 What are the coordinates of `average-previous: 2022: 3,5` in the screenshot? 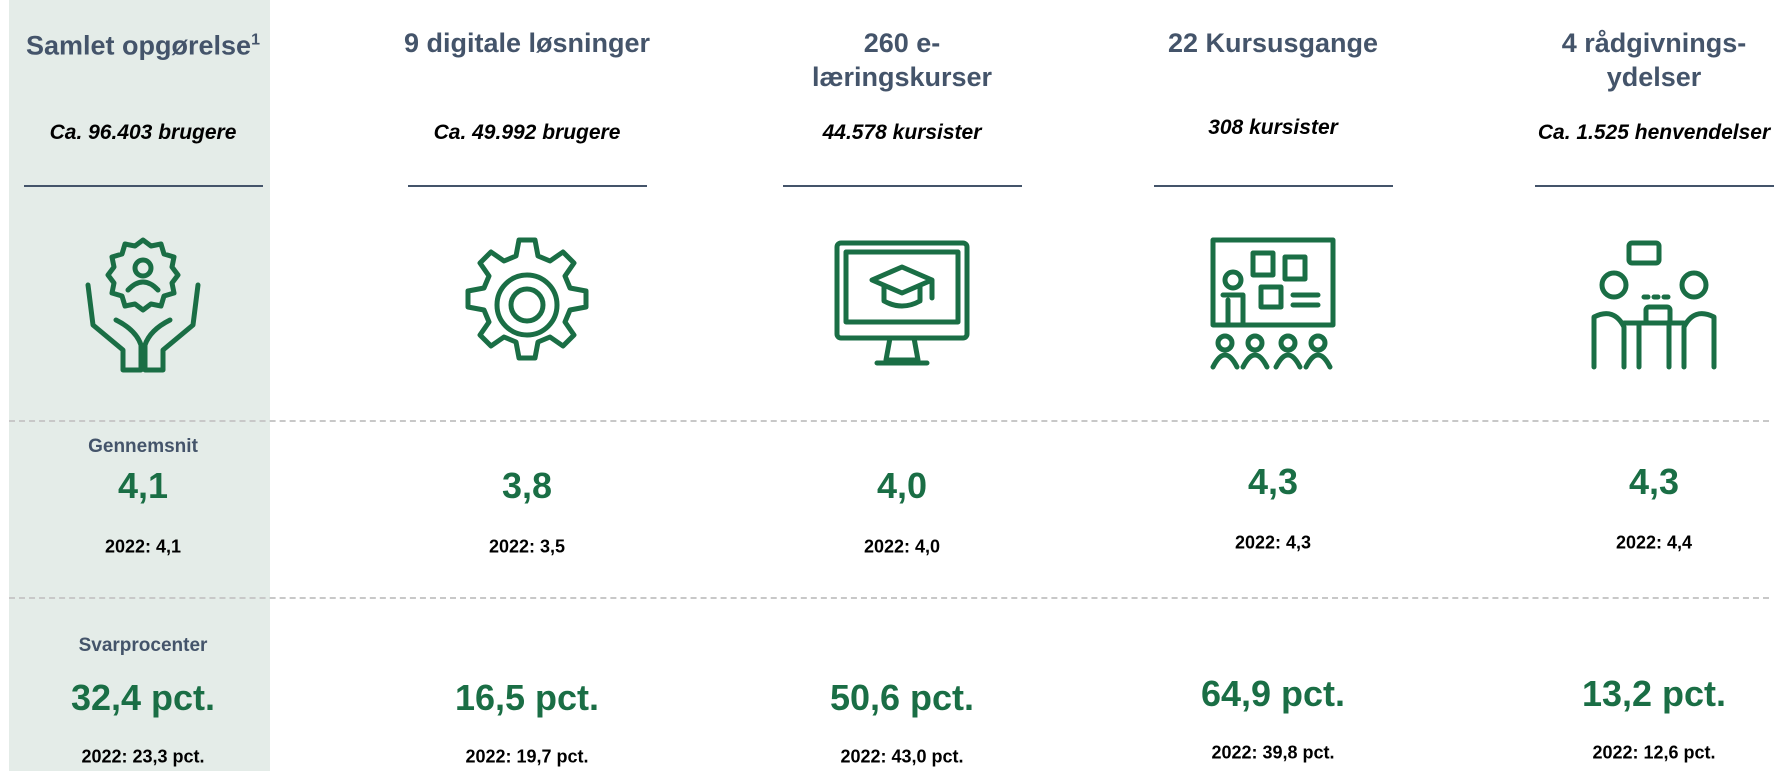 It's located at (527, 546).